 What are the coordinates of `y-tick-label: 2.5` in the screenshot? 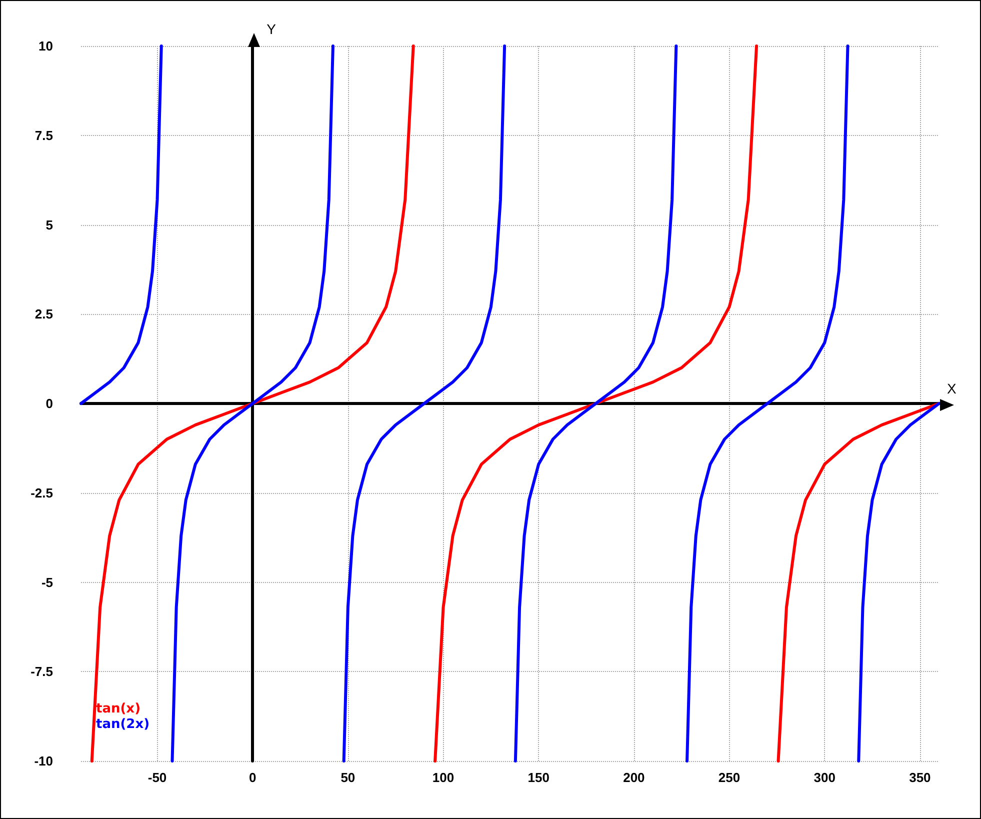 It's located at (43, 314).